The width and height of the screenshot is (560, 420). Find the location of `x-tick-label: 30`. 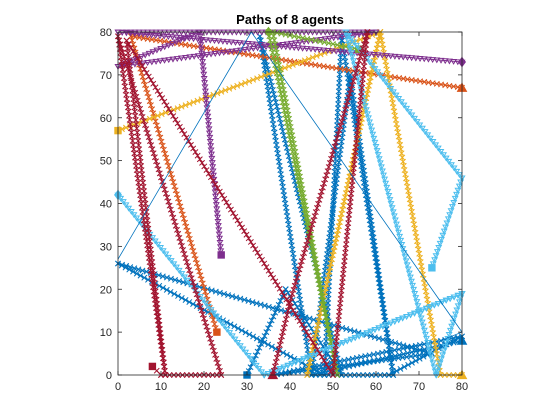

x-tick-label: 30 is located at coordinates (247, 387).